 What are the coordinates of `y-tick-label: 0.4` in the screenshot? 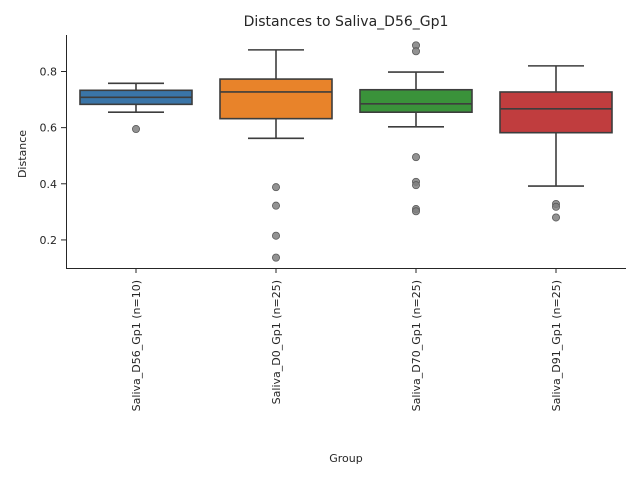 It's located at (49, 184).